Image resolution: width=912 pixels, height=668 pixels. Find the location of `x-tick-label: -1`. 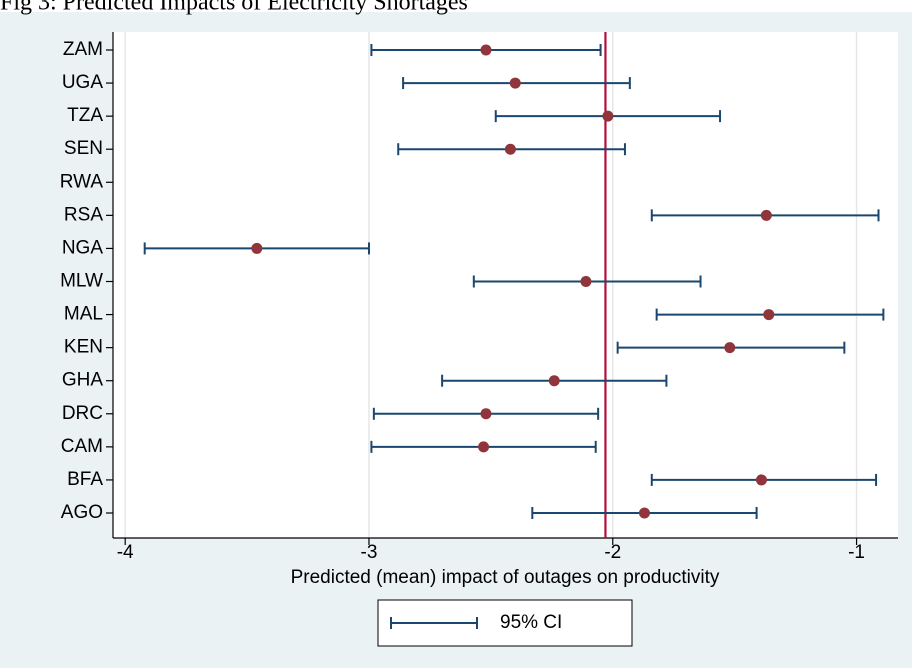

x-tick-label: -1 is located at coordinates (856, 552).